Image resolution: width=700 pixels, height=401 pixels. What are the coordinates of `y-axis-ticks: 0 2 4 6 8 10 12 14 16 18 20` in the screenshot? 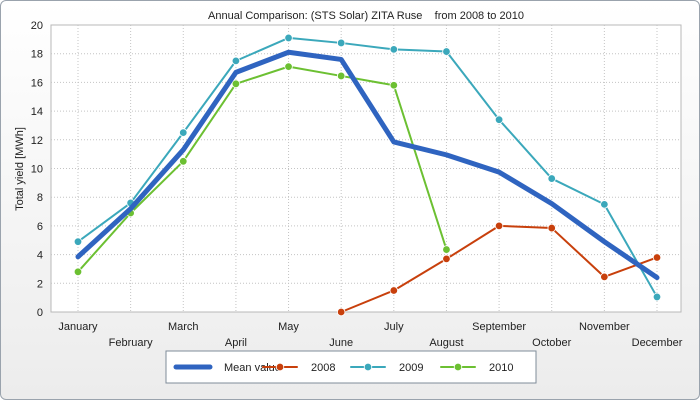 It's located at (37, 169).